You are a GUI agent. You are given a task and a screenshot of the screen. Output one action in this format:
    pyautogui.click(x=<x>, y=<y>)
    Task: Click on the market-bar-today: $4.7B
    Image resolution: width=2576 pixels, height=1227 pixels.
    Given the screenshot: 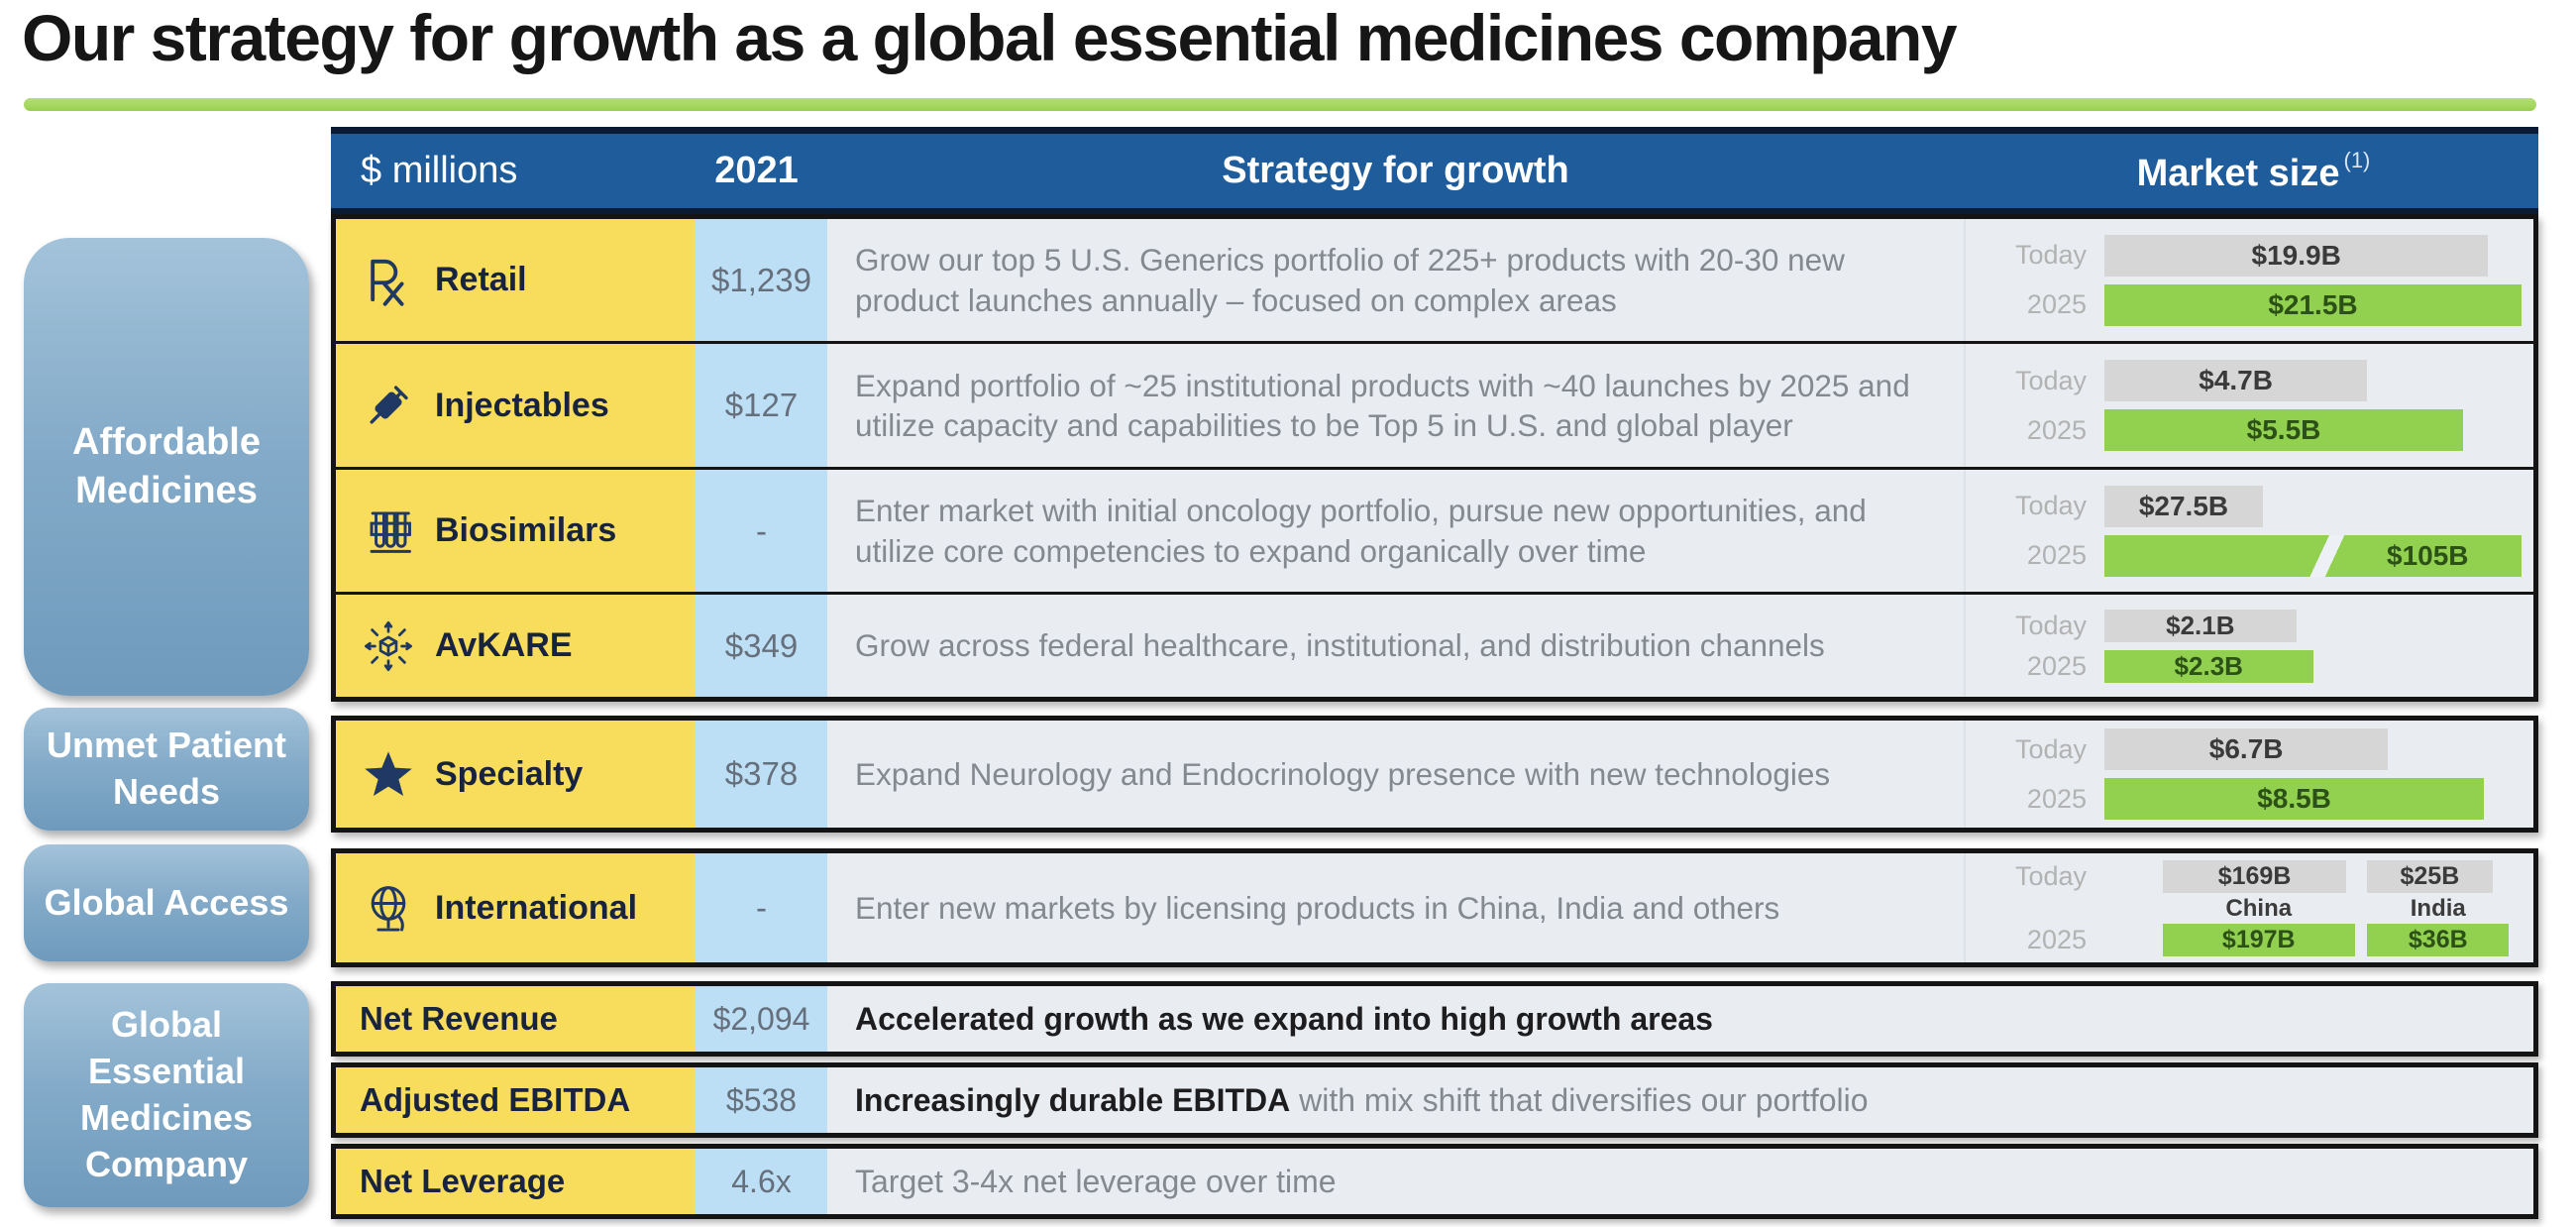 What is the action you would take?
    pyautogui.click(x=2236, y=380)
    